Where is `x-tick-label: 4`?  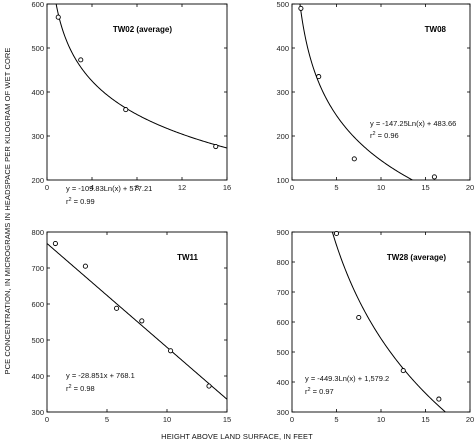
x-tick-label: 4 is located at coordinates (92, 187).